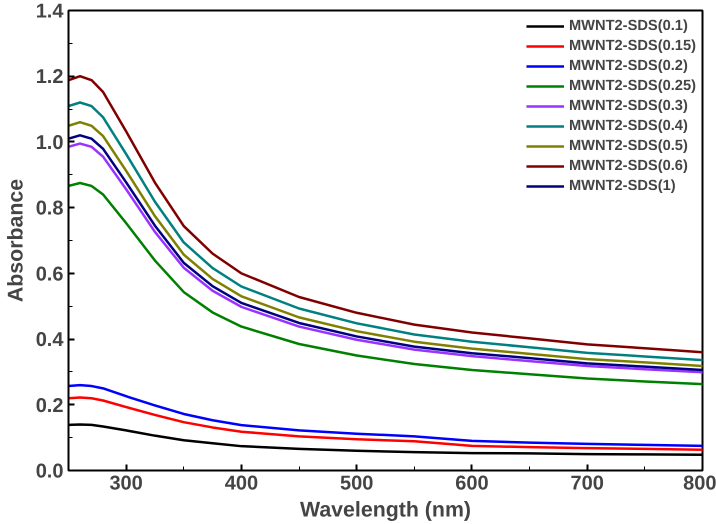  Describe the element at coordinates (16, 240) in the screenshot. I see `y-axis-title: Absorbance` at that location.